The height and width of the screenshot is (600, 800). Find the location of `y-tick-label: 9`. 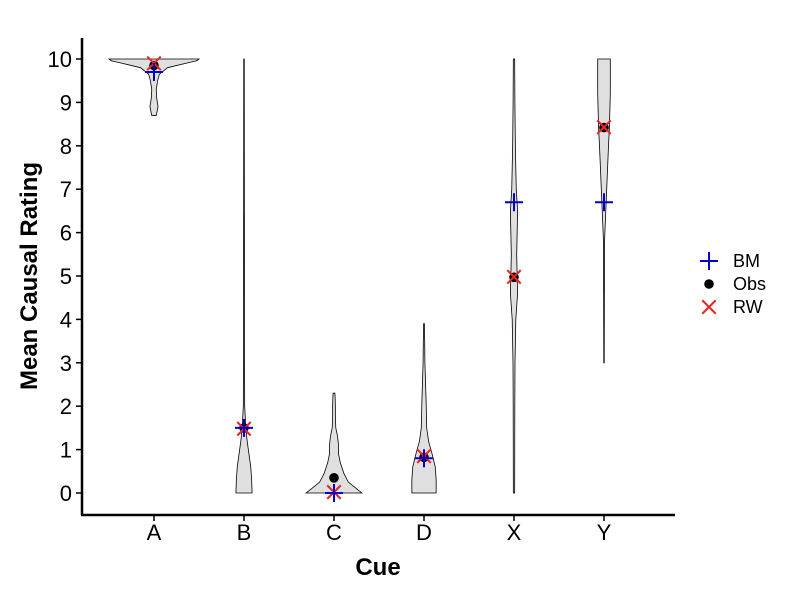

y-tick-label: 9 is located at coordinates (66, 102).